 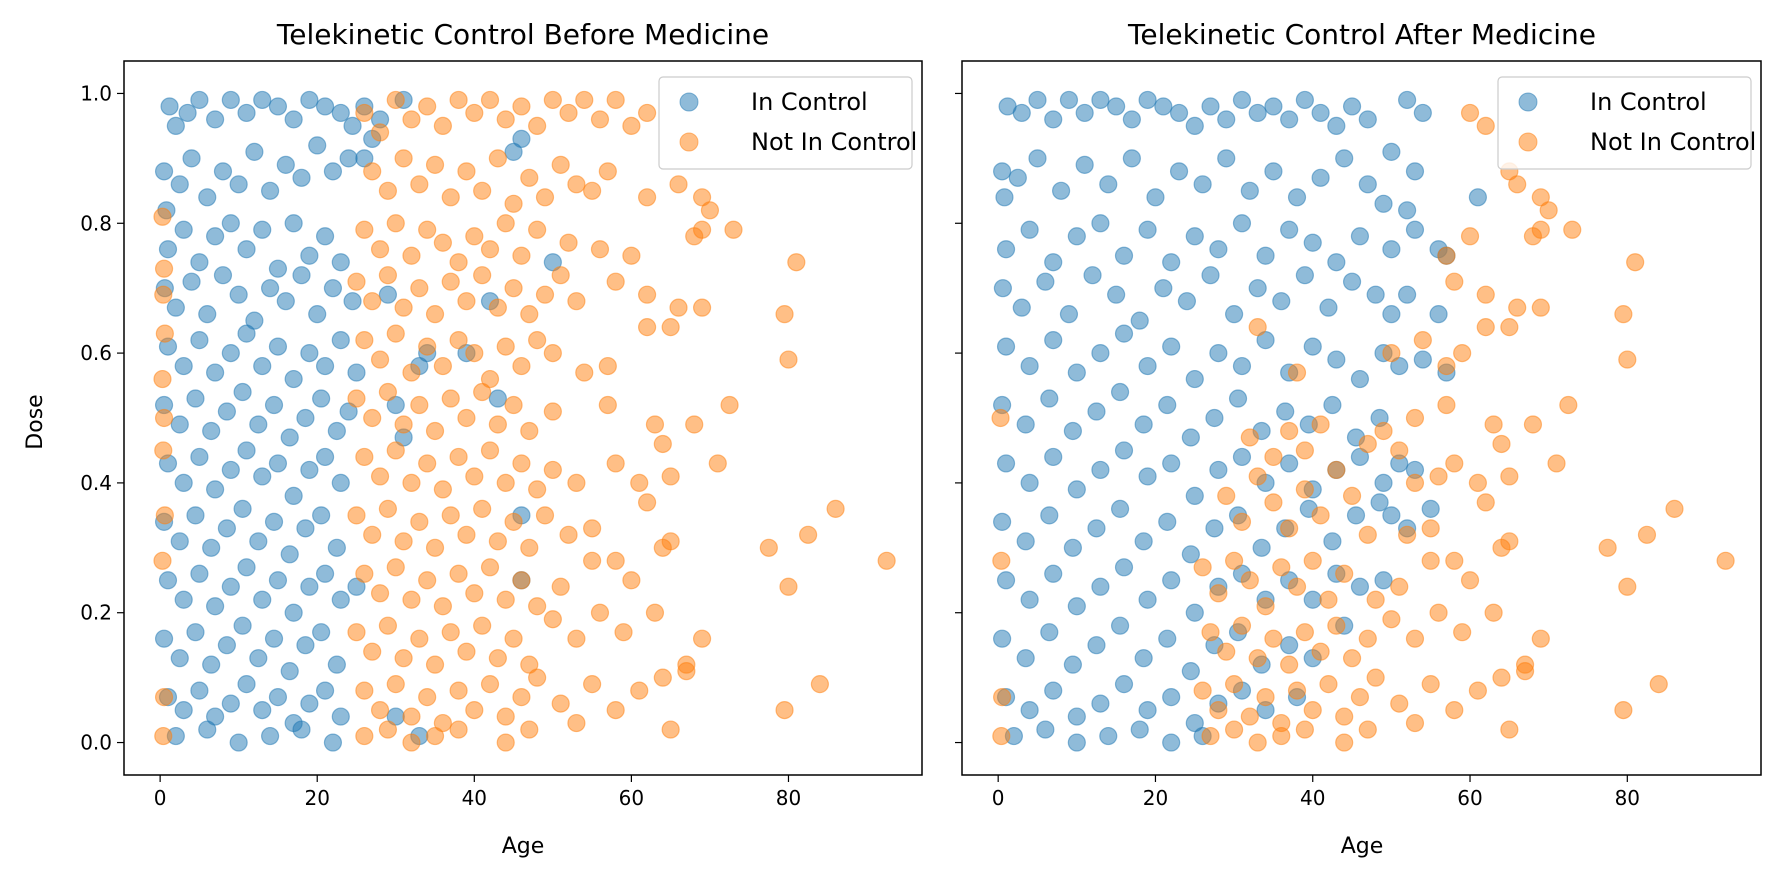 What do you see at coordinates (1528, 142) in the screenshot?
I see `legend-marker-not-in-control` at bounding box center [1528, 142].